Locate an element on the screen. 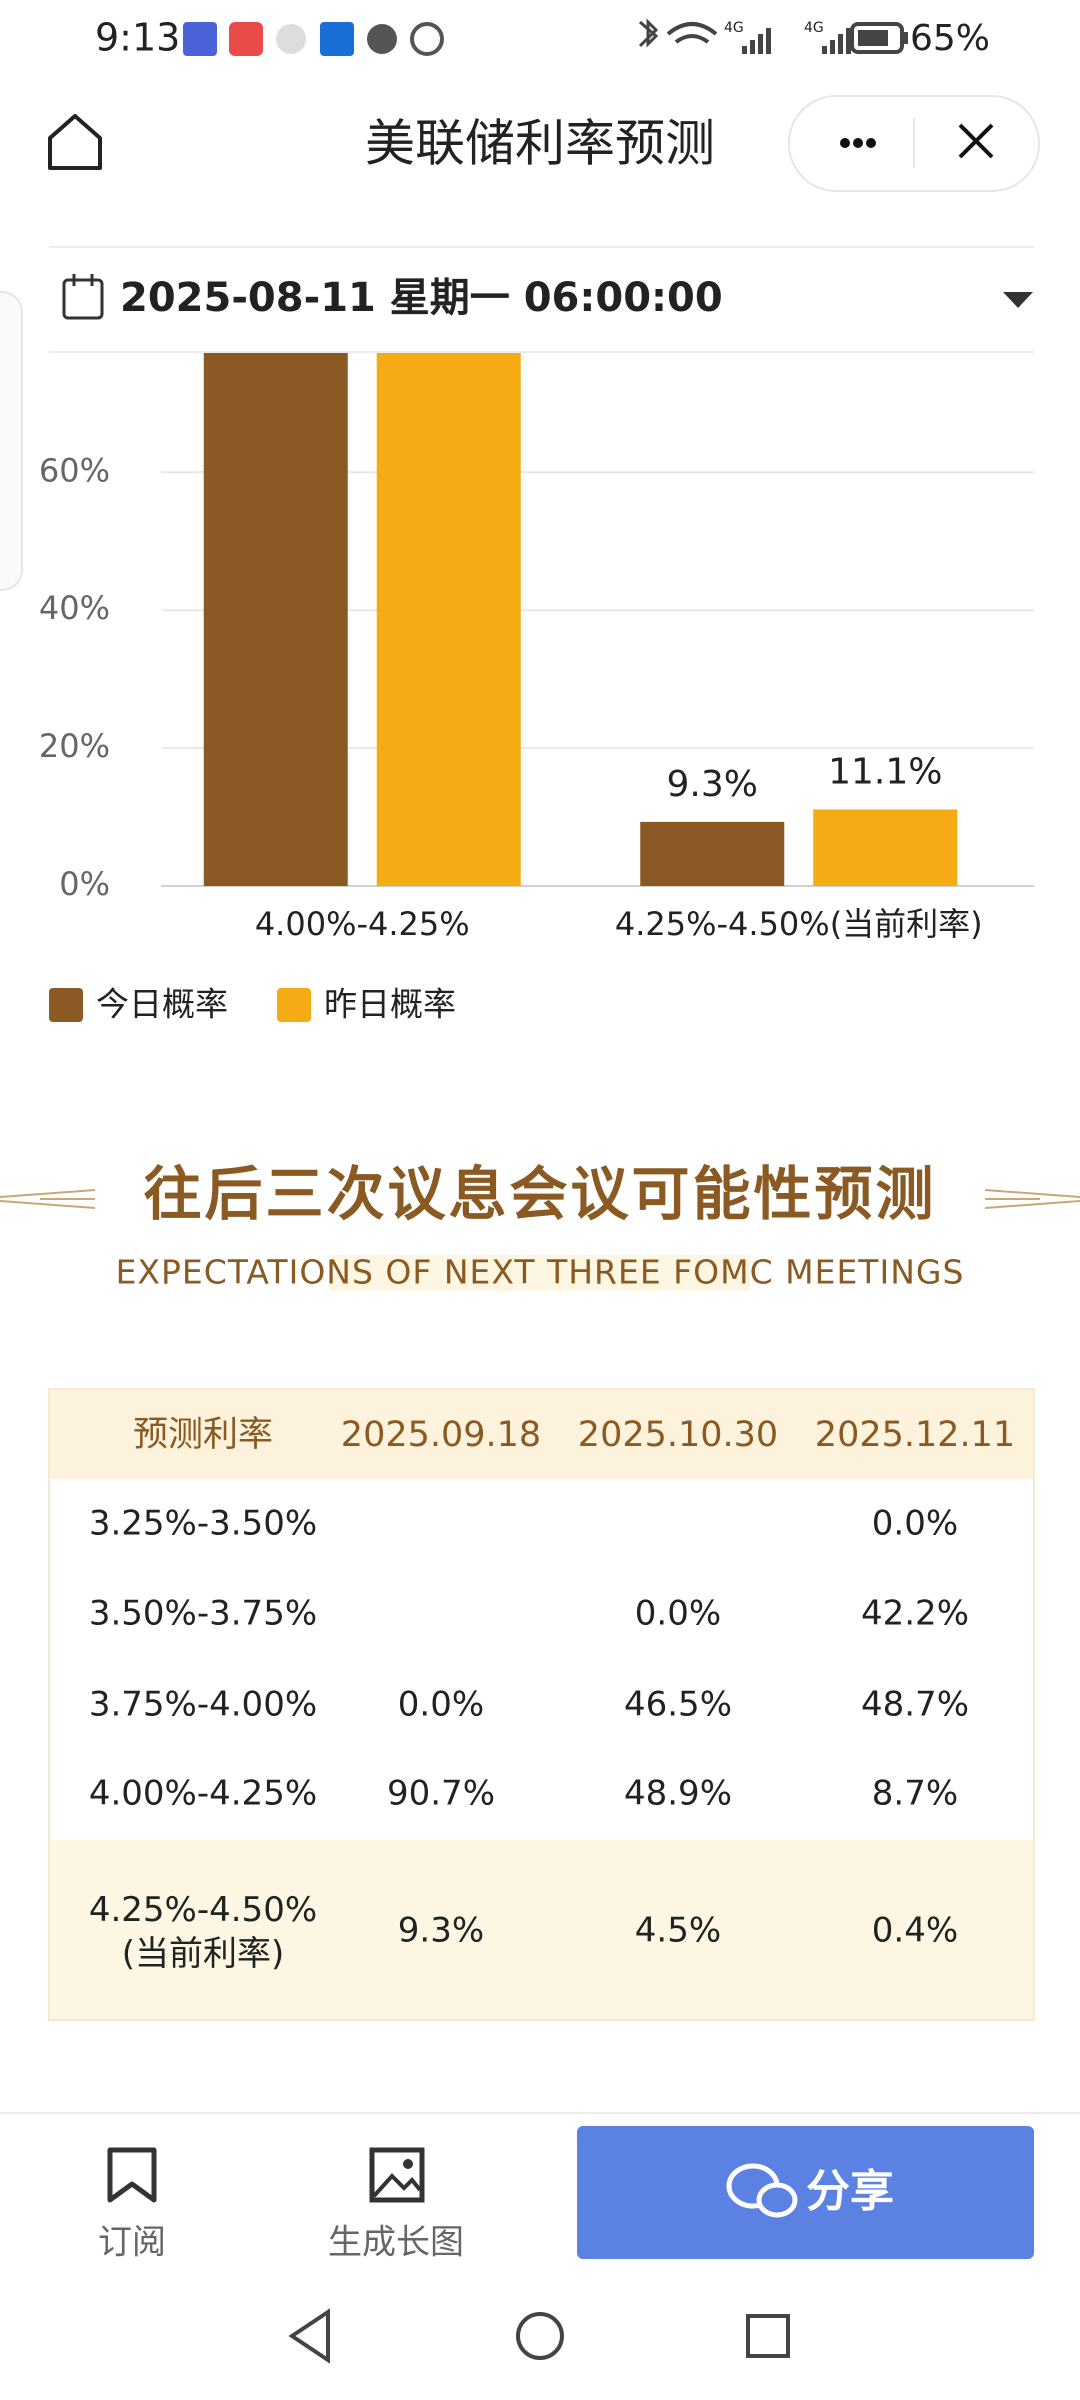 The width and height of the screenshot is (1080, 2400). table-cell: 4.00%-4.25% is located at coordinates (203, 1794).